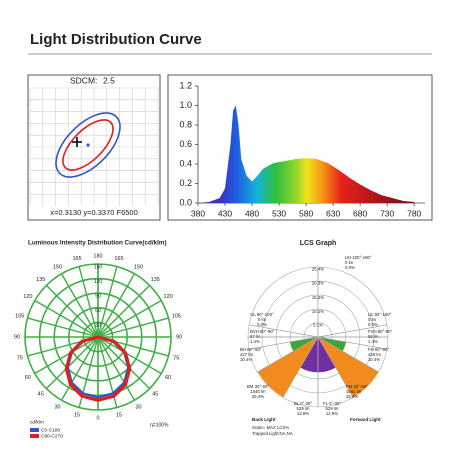 The image size is (458, 458). I want to click on lcs-zone, so click(348, 367).